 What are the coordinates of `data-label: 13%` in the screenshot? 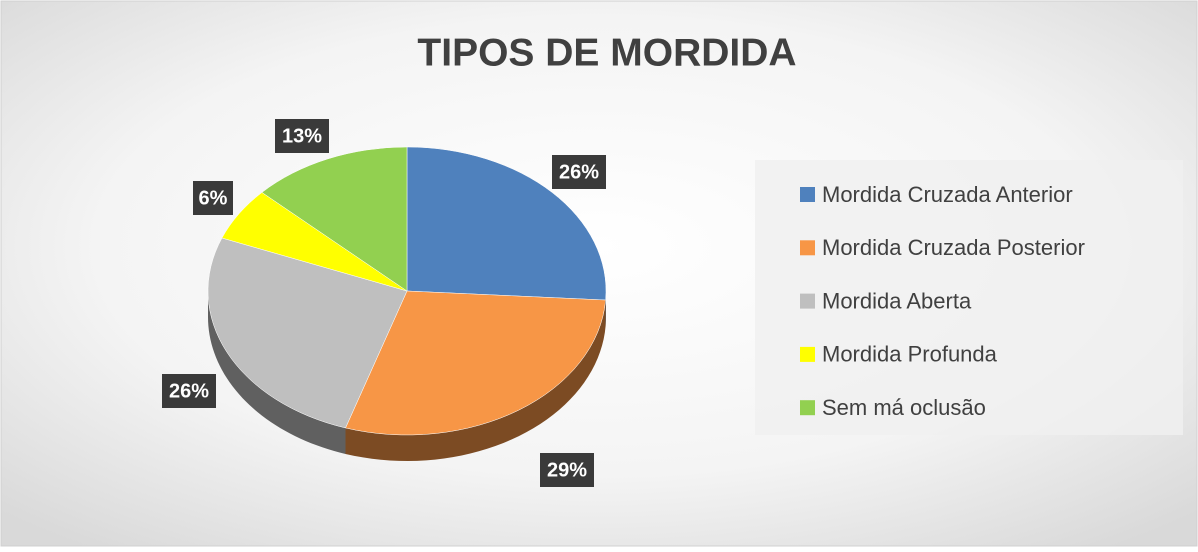 It's located at (302, 136).